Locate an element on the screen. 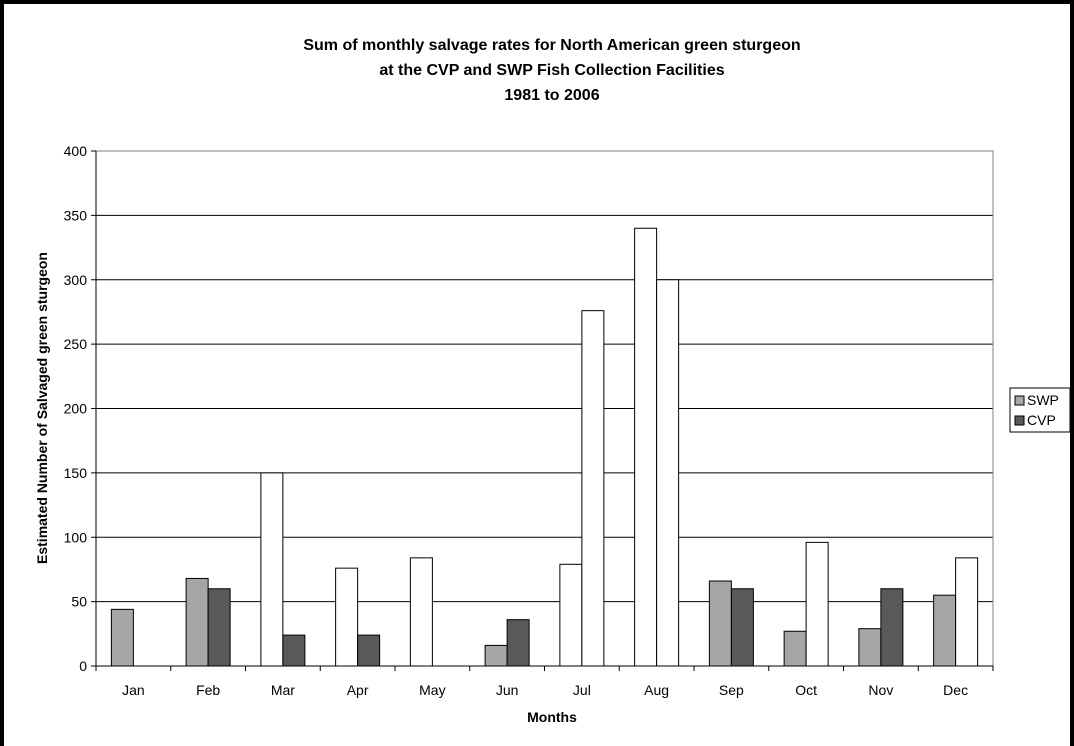 The width and height of the screenshot is (1074, 746). y-tick-label: 50 is located at coordinates (79, 602).